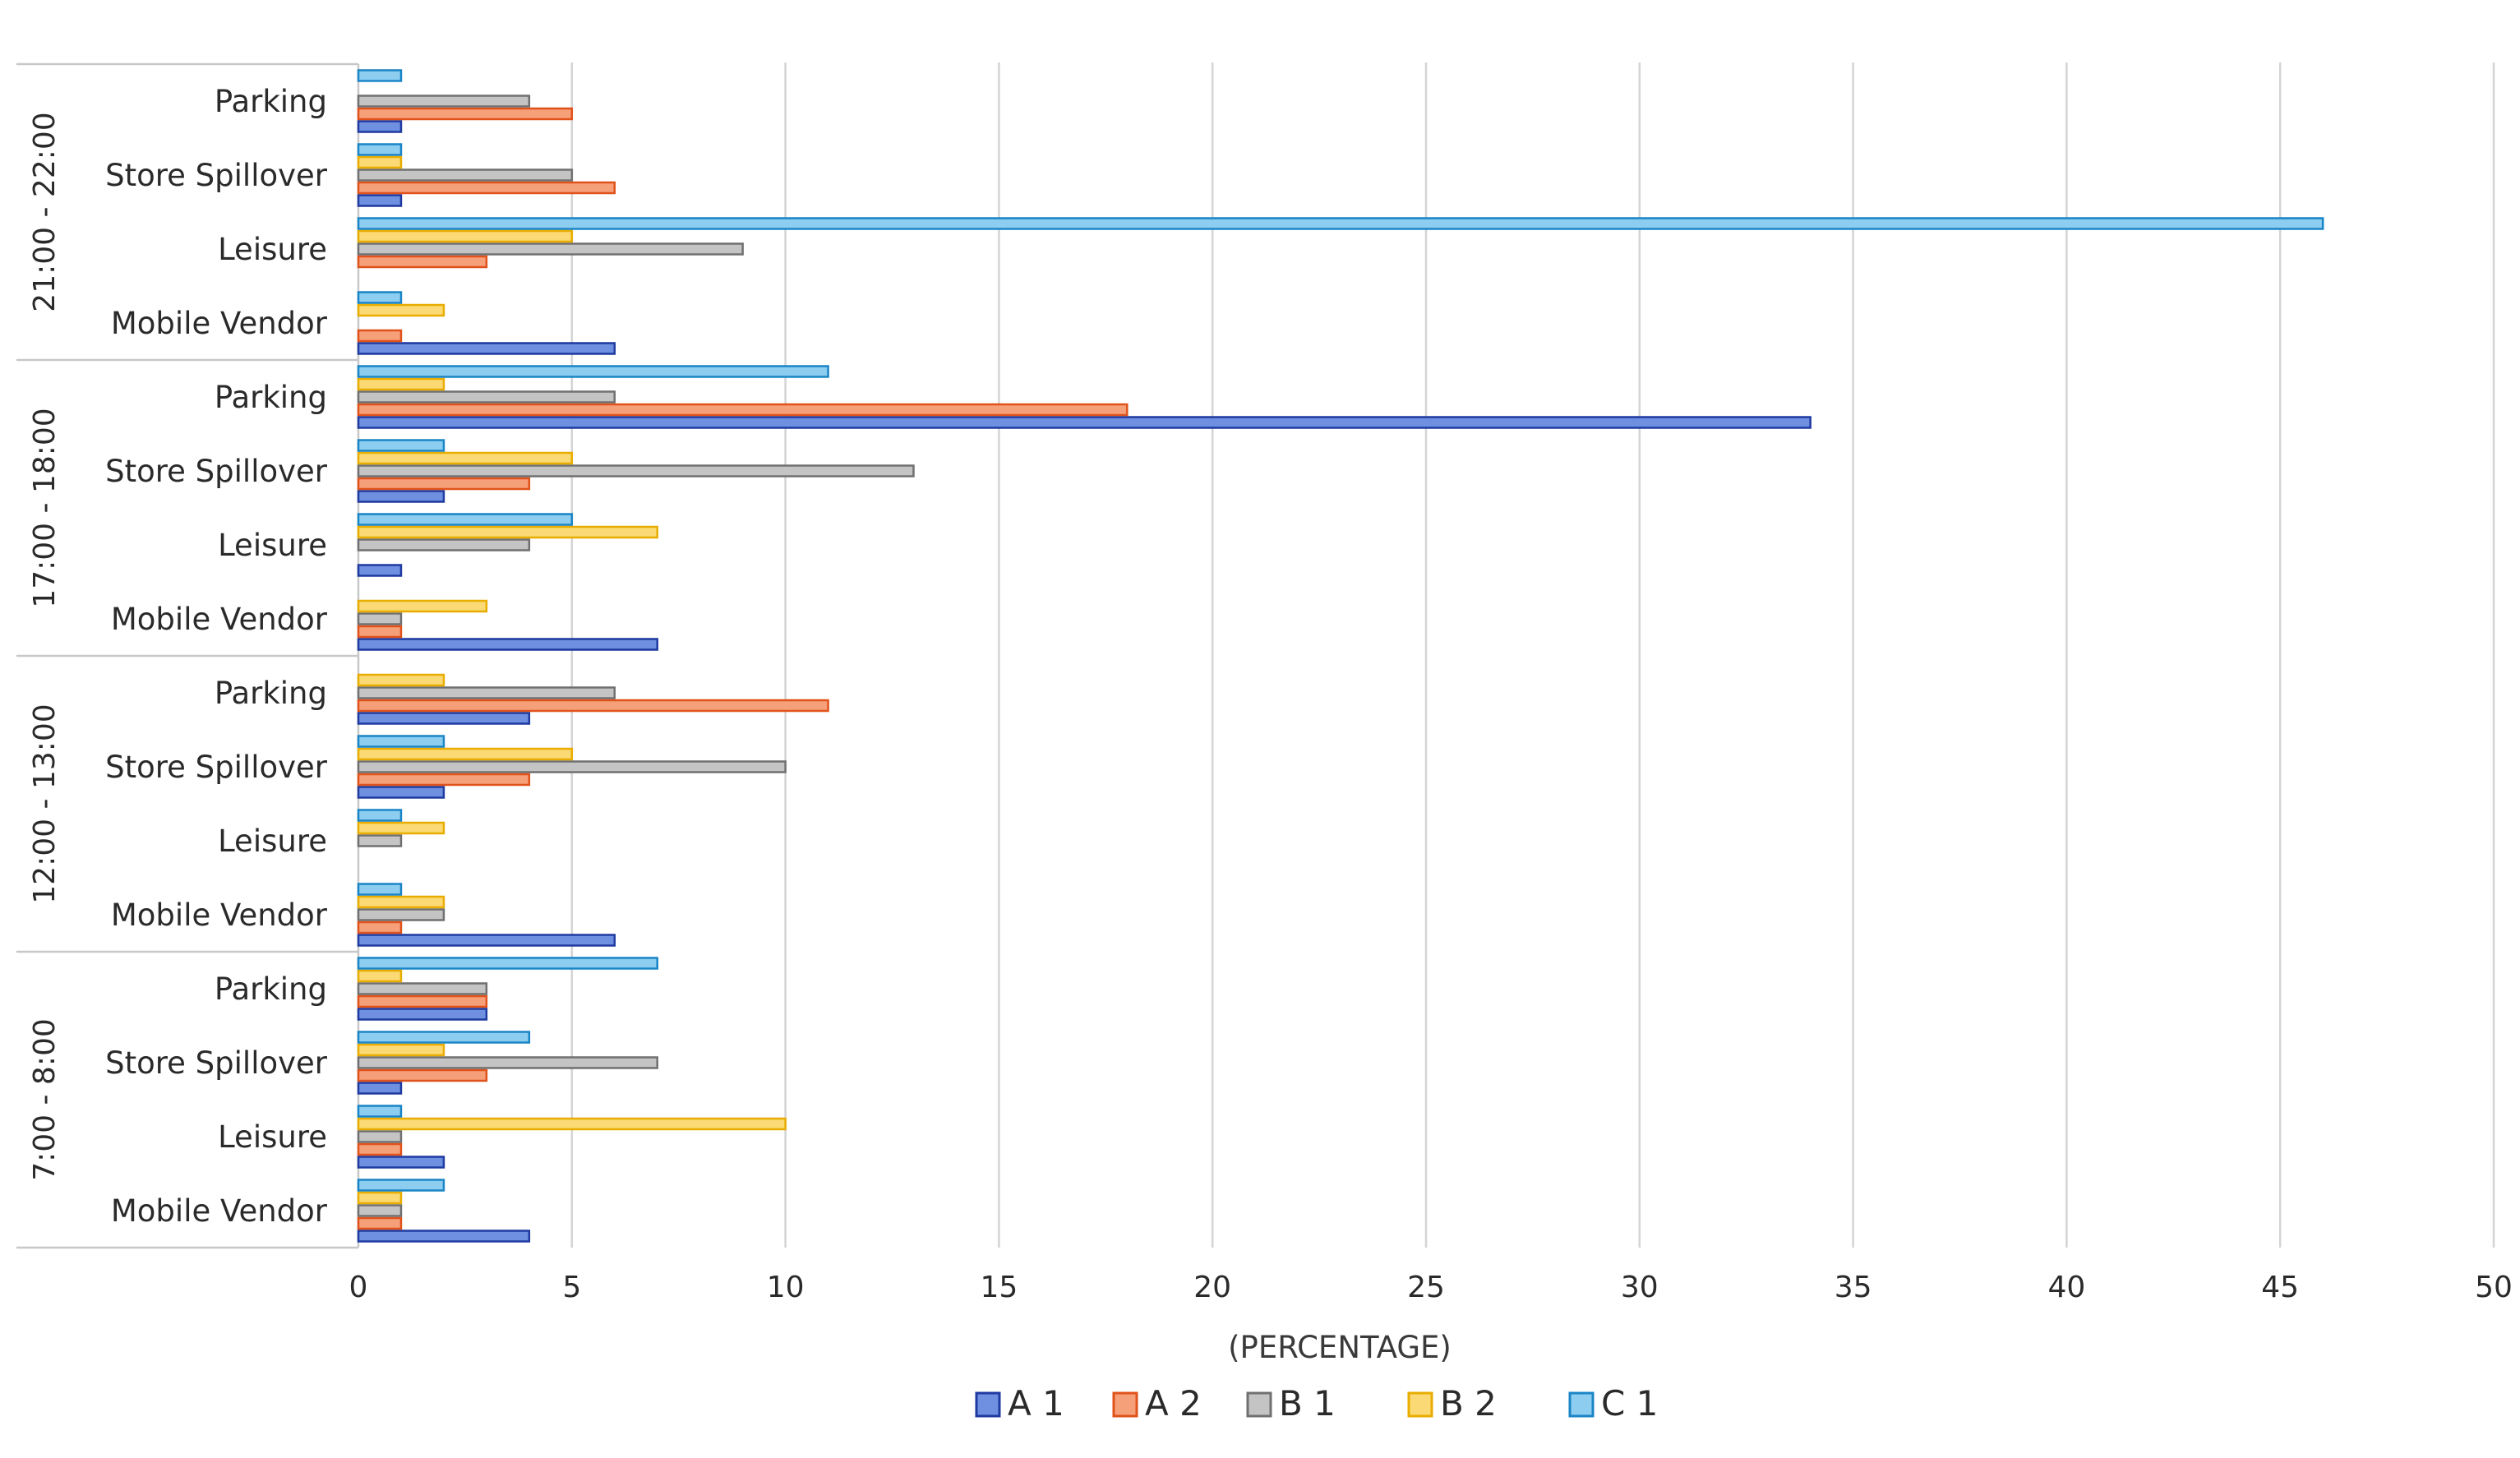 Image resolution: width=2520 pixels, height=1458 pixels. I want to click on x-axis-label: (PERCENTAGE), so click(1340, 1347).